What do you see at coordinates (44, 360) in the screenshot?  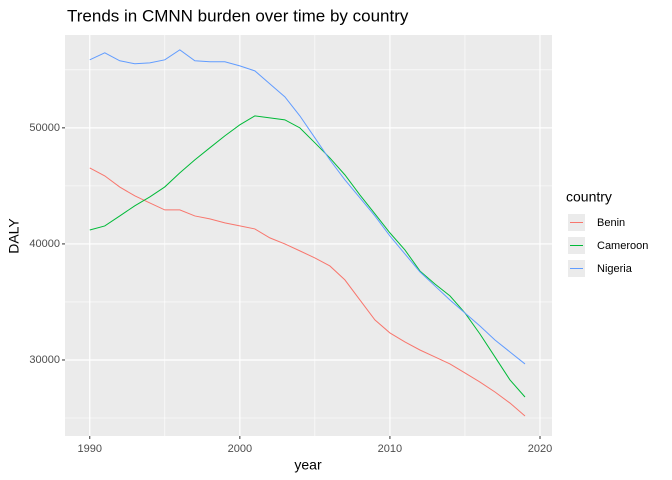 I see `y-tick-label: 30000` at bounding box center [44, 360].